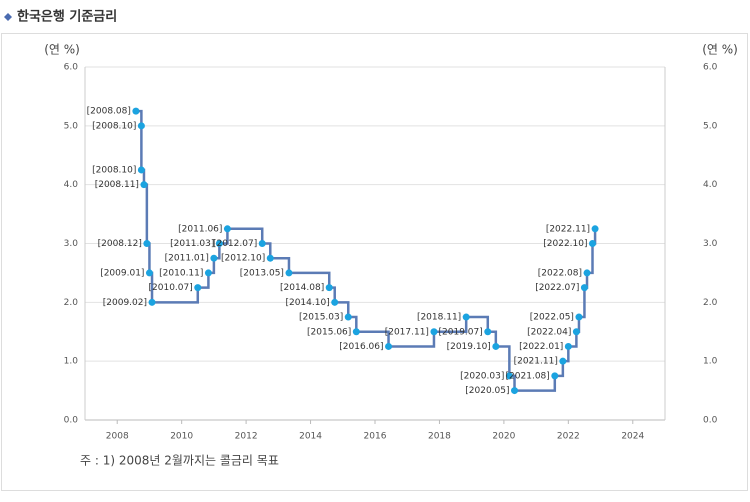  I want to click on y2-tick-label: 4.0, so click(710, 185).